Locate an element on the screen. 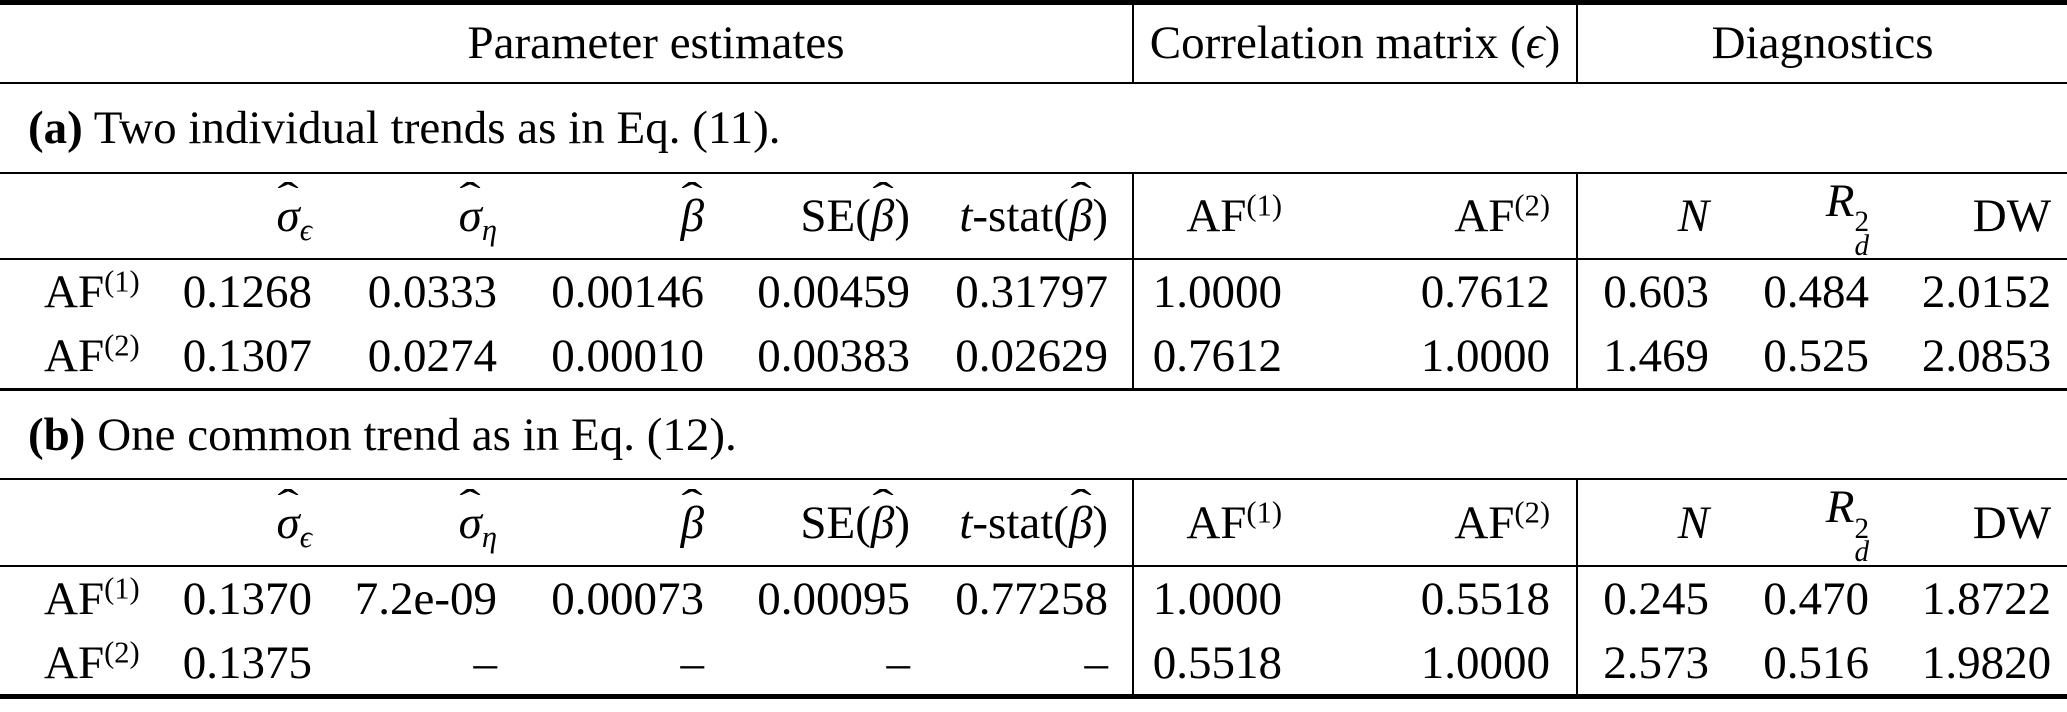 This screenshot has height=712, width=2067. value-cell-n: 0.603 is located at coordinates (1656, 292).